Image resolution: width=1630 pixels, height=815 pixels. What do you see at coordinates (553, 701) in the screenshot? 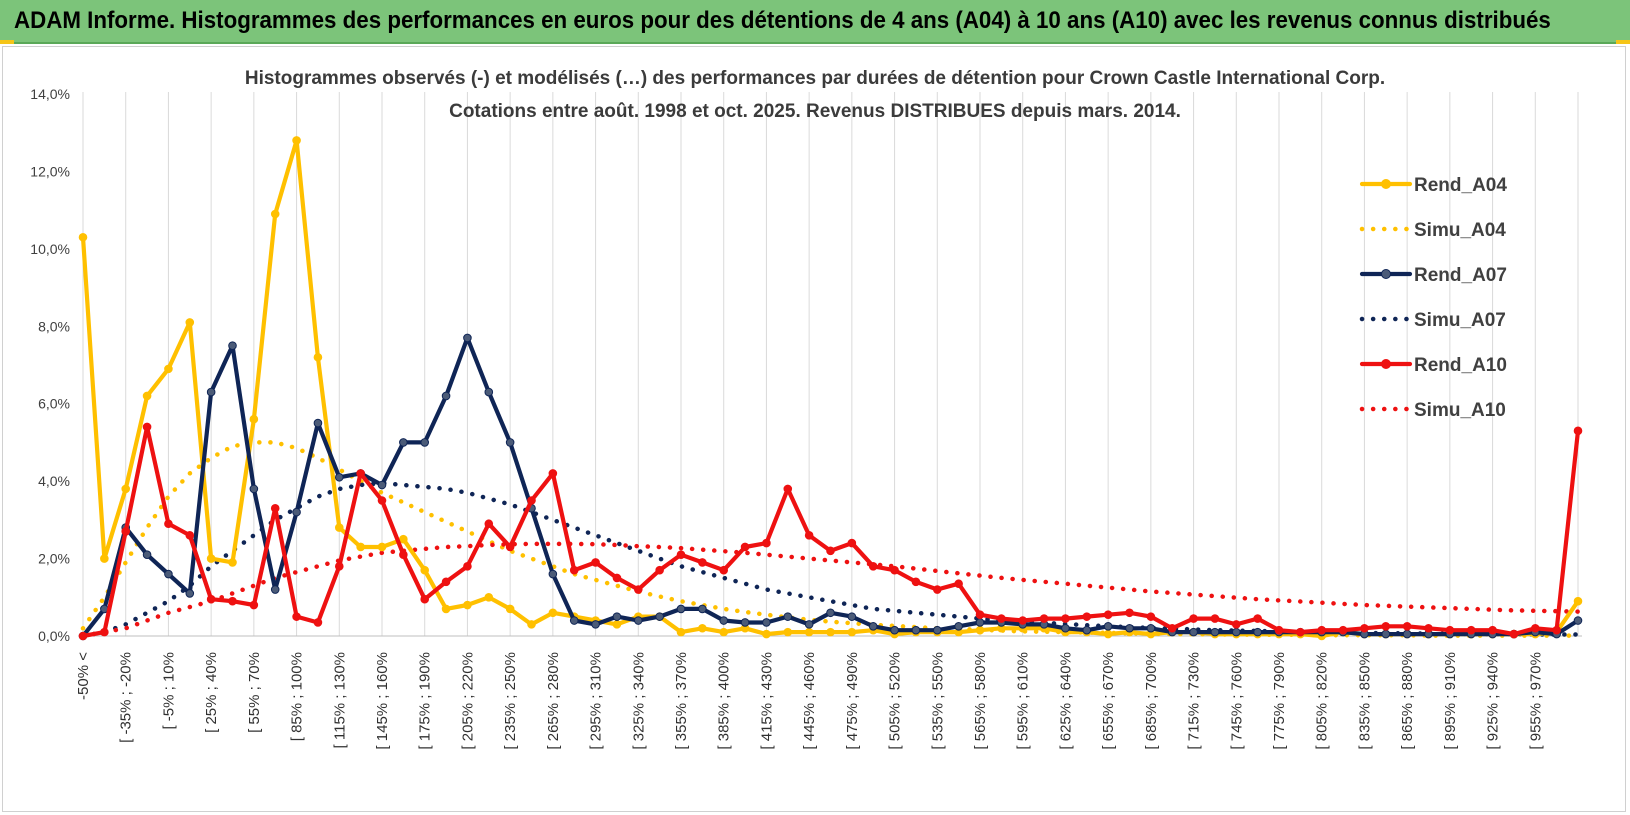
I see `x-tick-label: [ 265% ; 280%` at bounding box center [553, 701].